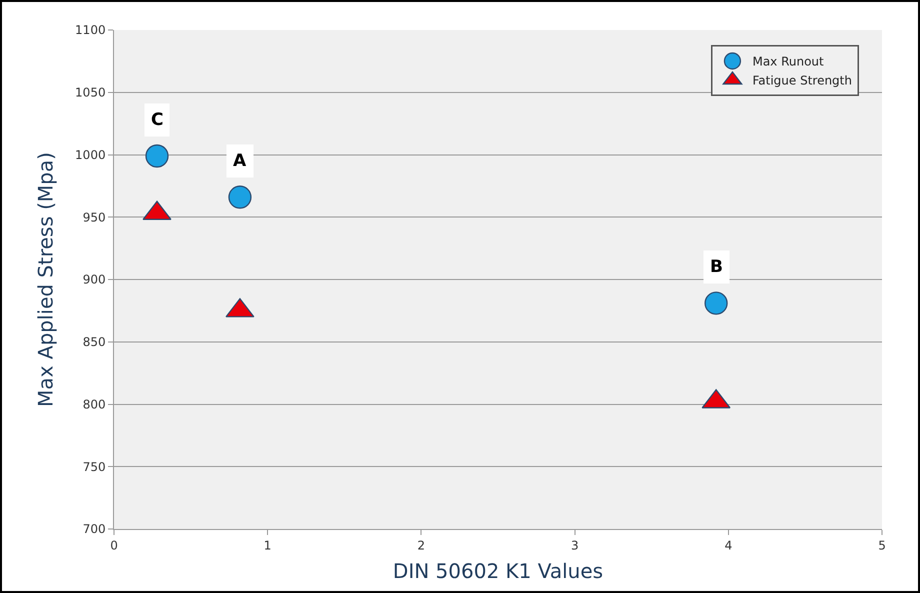 This screenshot has width=920, height=593. What do you see at coordinates (94, 467) in the screenshot?
I see `y-tick-label: 750` at bounding box center [94, 467].